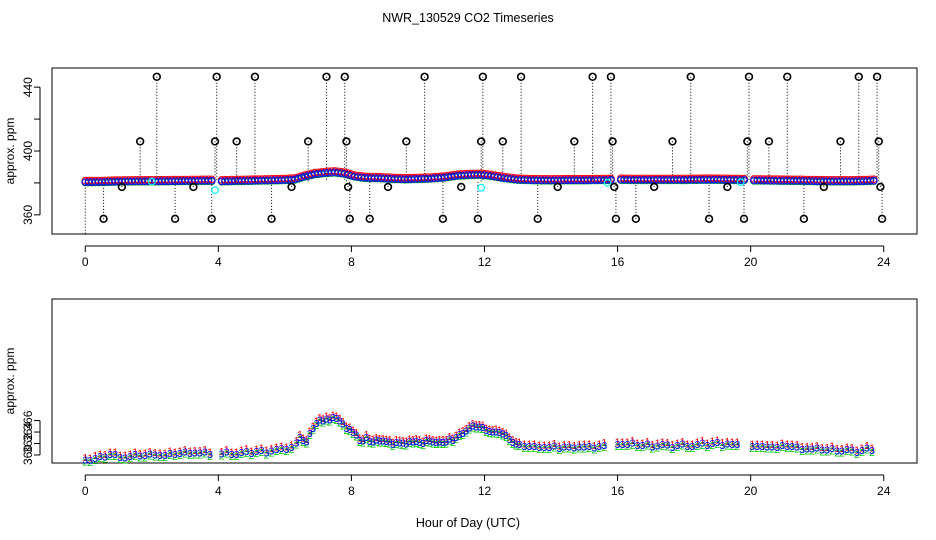 This screenshot has width=936, height=540. What do you see at coordinates (486, 257) in the screenshot?
I see `top-x-axis: 0 4 8 12 16 20 24` at bounding box center [486, 257].